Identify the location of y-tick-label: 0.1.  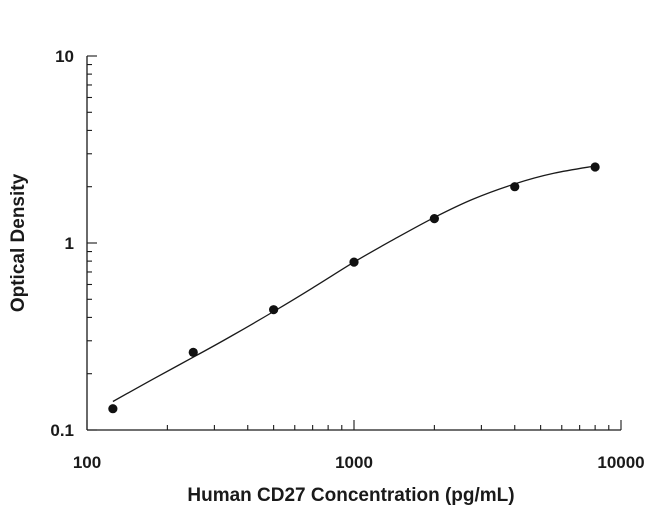
(62, 430).